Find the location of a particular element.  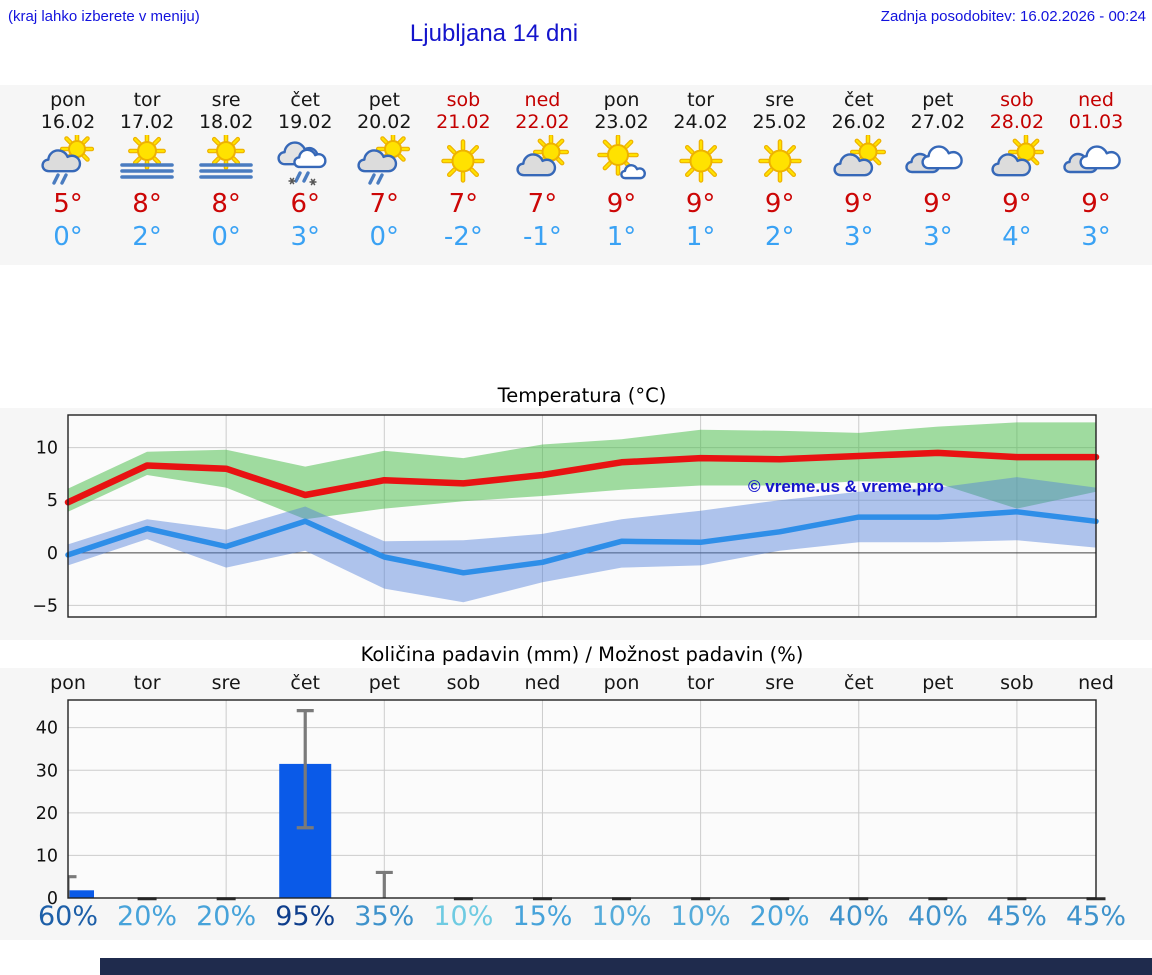

location-menu-hint: (kraj lahko izberete v meniju) is located at coordinates (104, 16).